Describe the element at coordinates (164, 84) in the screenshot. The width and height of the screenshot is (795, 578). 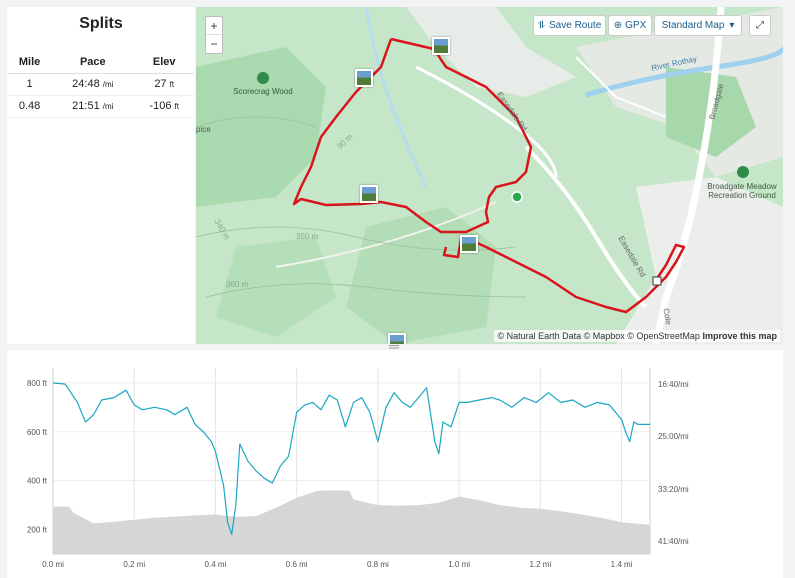
I see `split-elev: 27 ft` at that location.